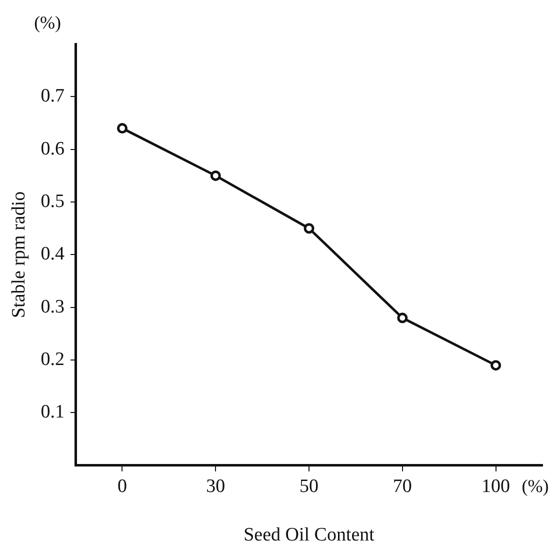  I want to click on x-tick-label: 30, so click(216, 486).